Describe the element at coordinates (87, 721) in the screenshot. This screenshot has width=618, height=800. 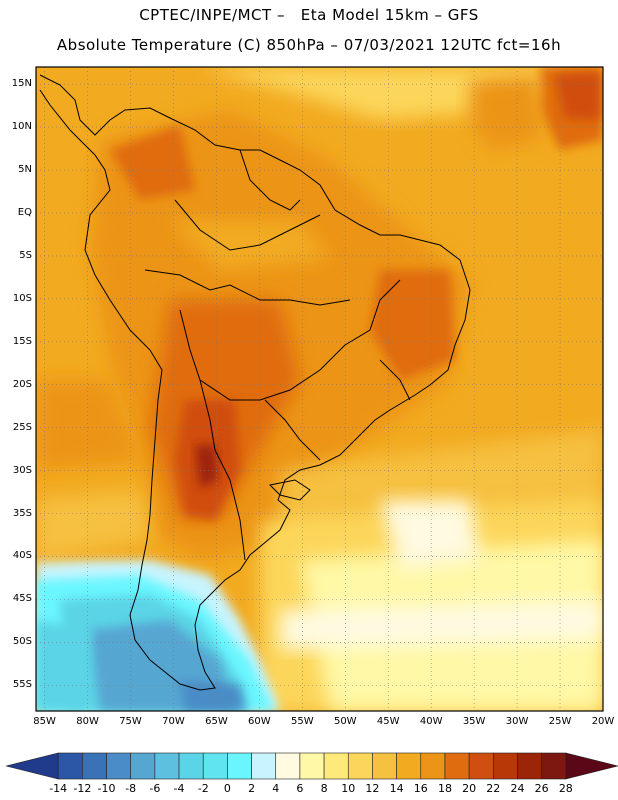
I see `lon-label: 80W` at that location.